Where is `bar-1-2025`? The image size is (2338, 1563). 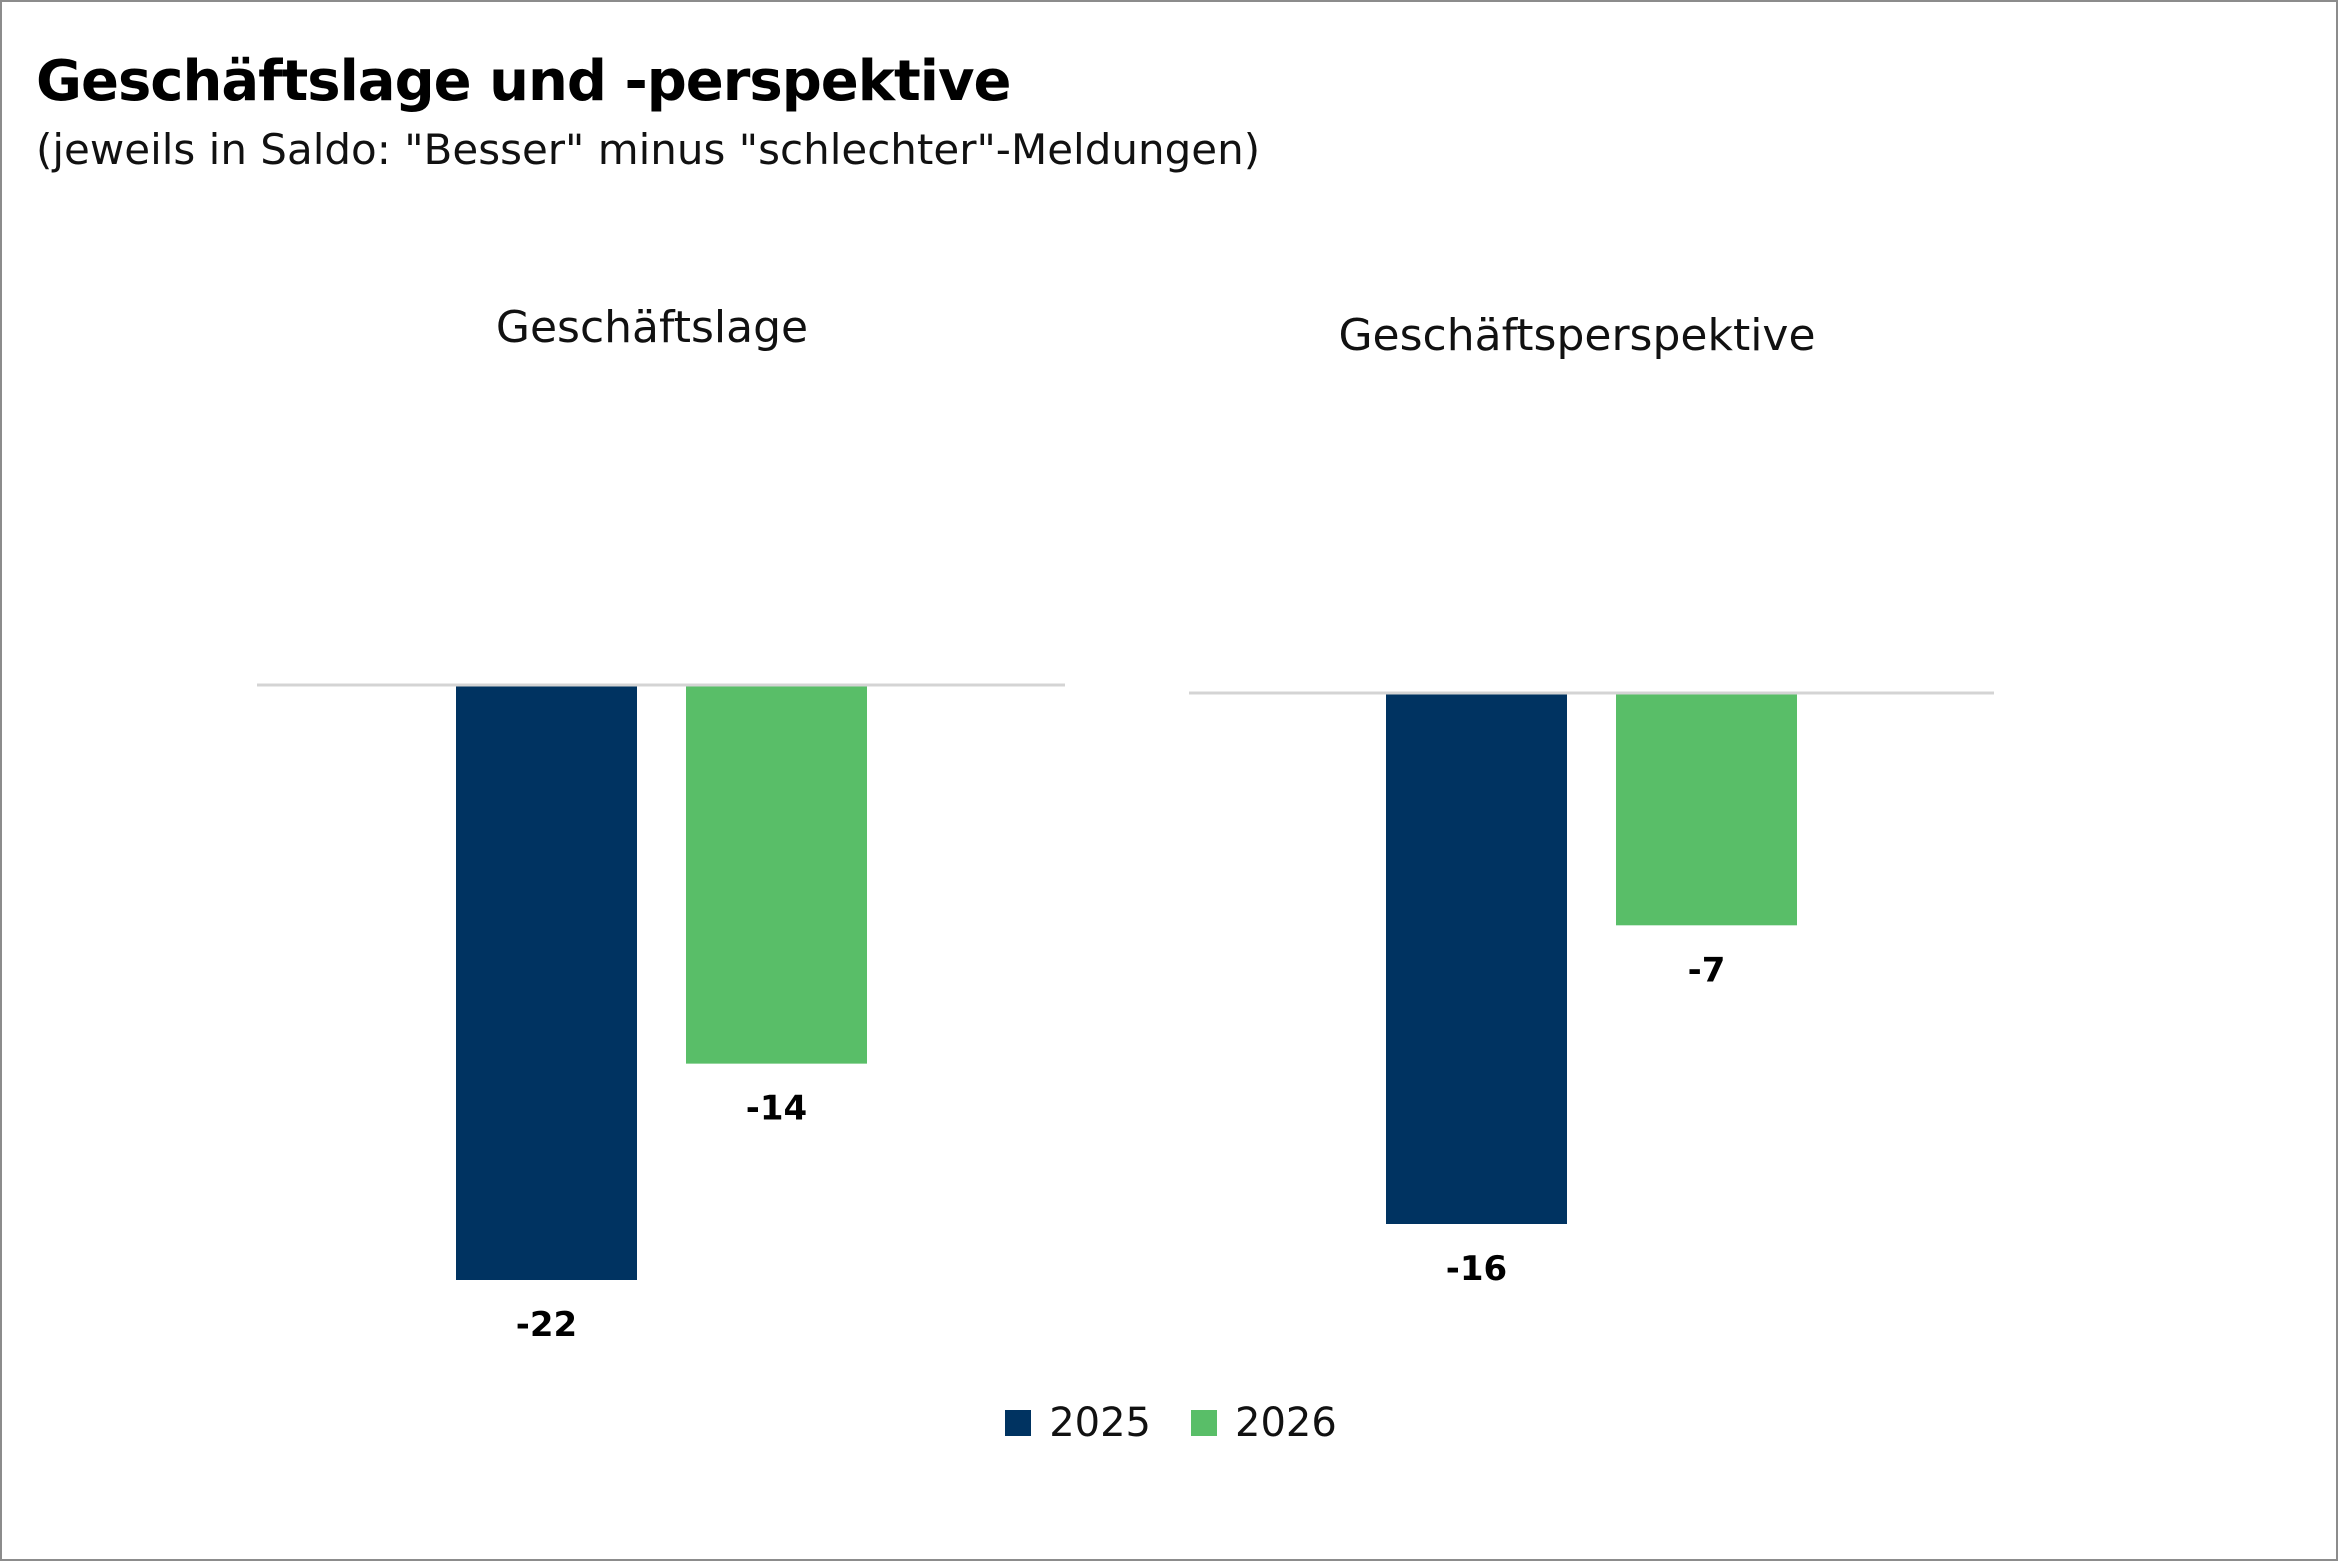 bar-1-2025 is located at coordinates (546, 982).